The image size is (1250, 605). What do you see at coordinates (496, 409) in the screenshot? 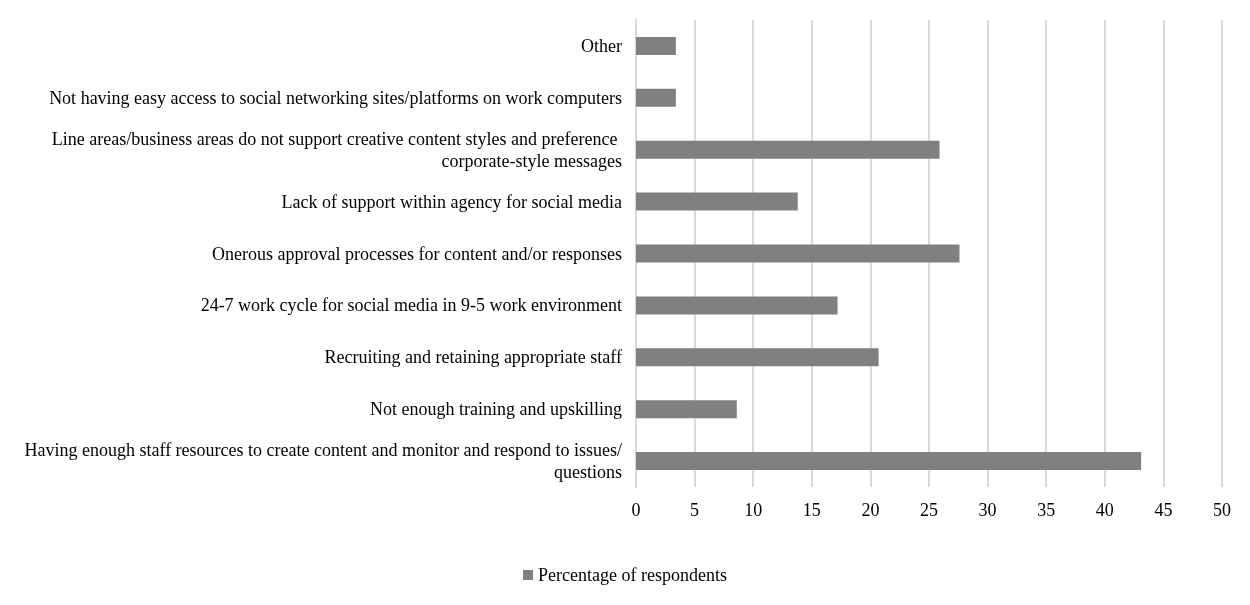
I see `y-tick-label: Not enough training and upskilling` at bounding box center [496, 409].